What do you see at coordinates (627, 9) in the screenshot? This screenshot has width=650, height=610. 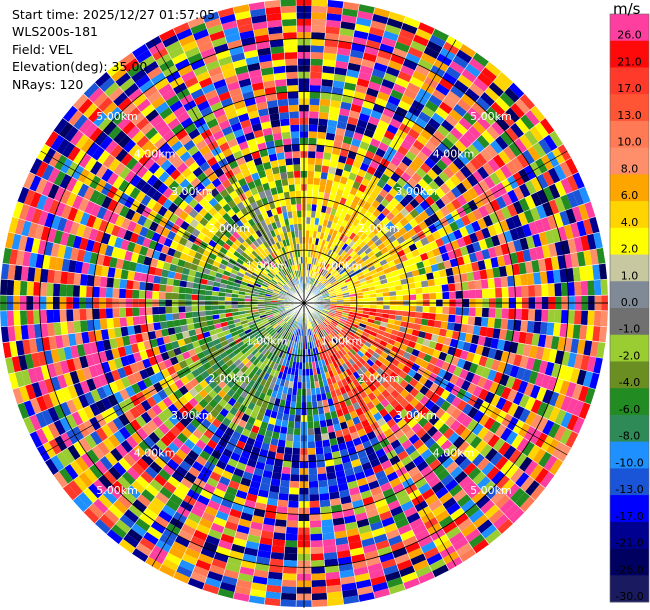 I see `colorbar-unit: m/s` at bounding box center [627, 9].